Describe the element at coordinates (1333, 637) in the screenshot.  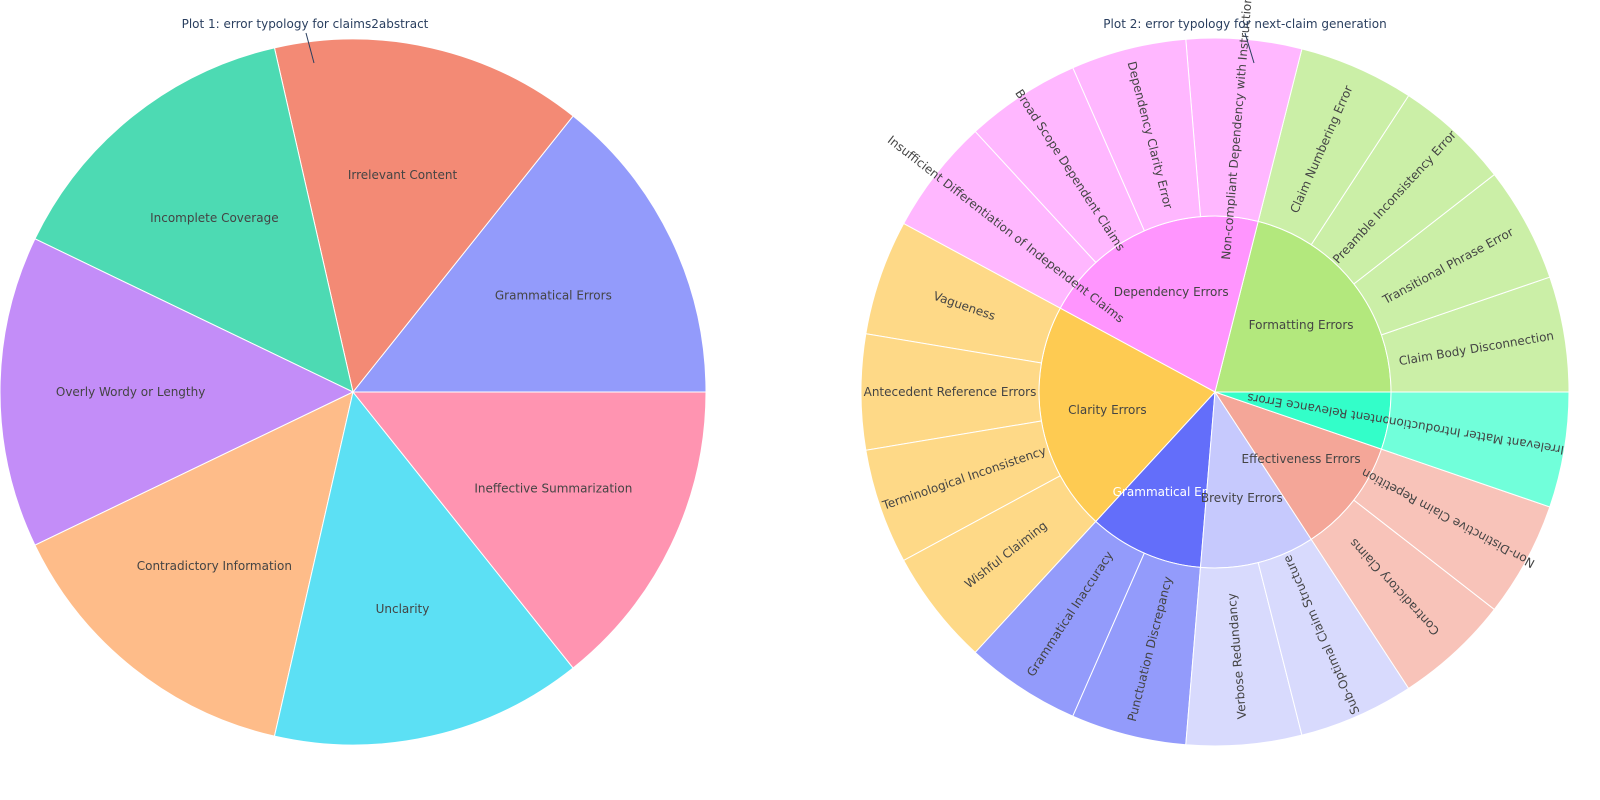
I see `sunburst-leaf-sub-optimal-claim-structure` at that location.